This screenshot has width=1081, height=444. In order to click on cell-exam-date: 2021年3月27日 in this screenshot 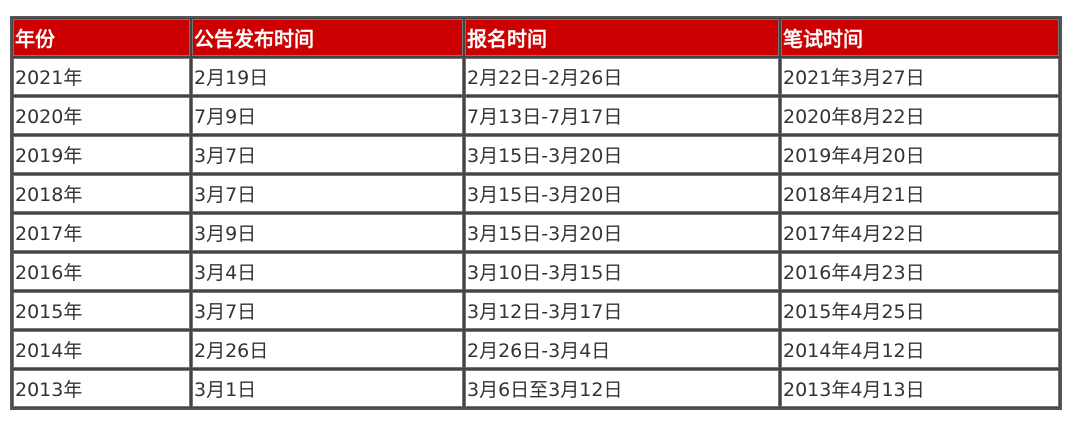, I will do `click(920, 76)`.